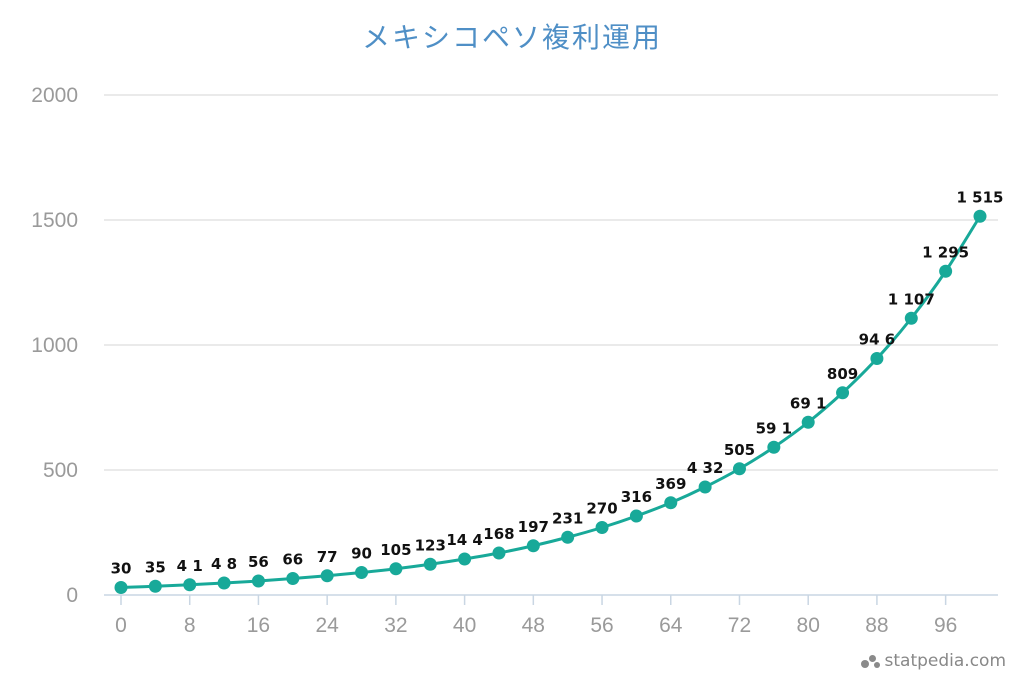 This screenshot has width=1024, height=683. What do you see at coordinates (842, 374) in the screenshot?
I see `data-label: 809` at bounding box center [842, 374].